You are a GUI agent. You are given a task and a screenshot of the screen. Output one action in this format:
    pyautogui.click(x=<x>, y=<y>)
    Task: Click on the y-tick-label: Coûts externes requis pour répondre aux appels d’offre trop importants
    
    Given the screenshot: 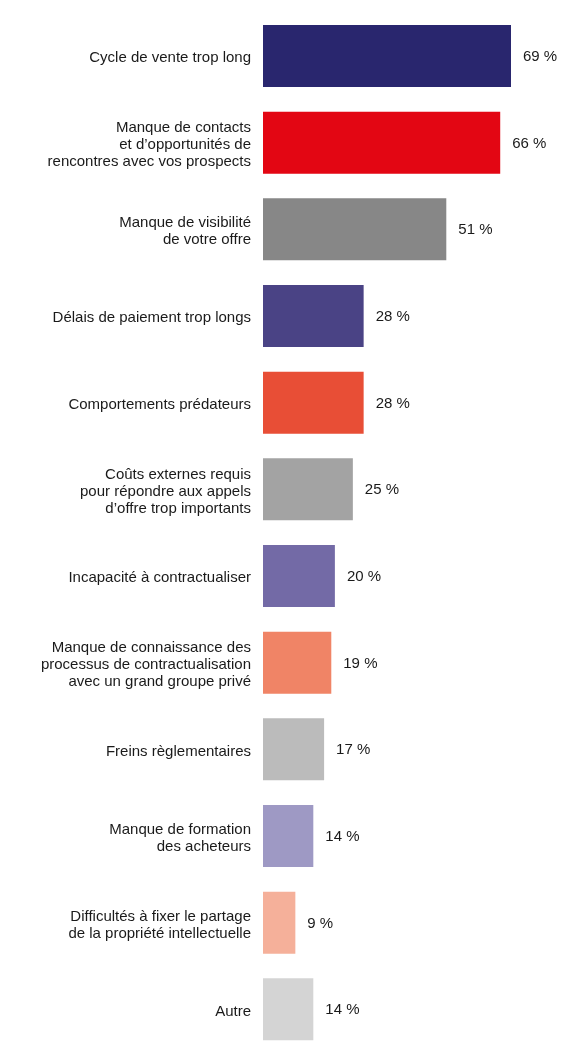 What is the action you would take?
    pyautogui.click(x=165, y=490)
    